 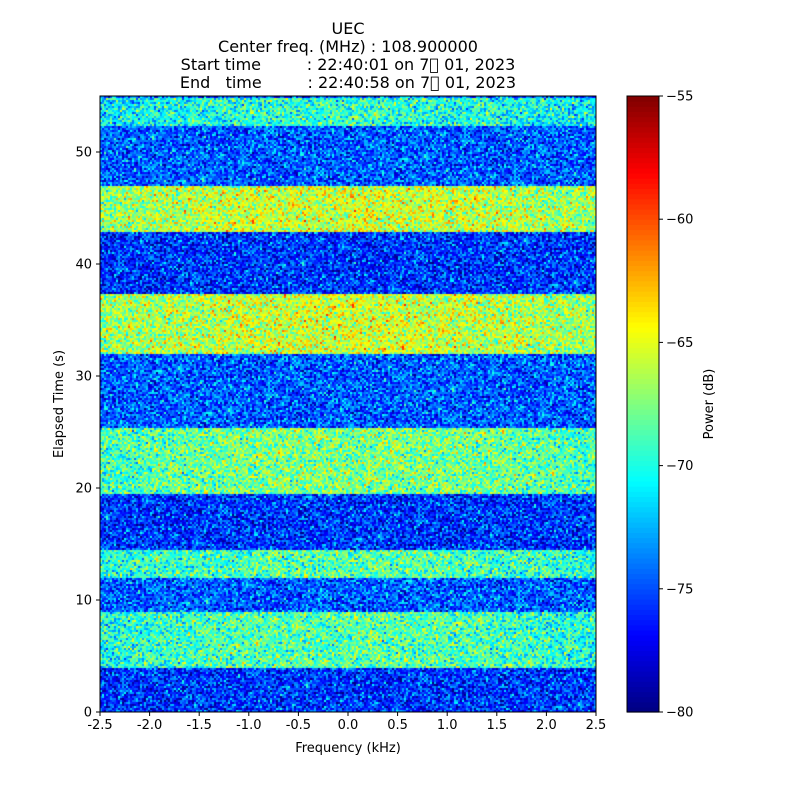 What do you see at coordinates (99, 725) in the screenshot?
I see `x-tick-label: -2.5` at bounding box center [99, 725].